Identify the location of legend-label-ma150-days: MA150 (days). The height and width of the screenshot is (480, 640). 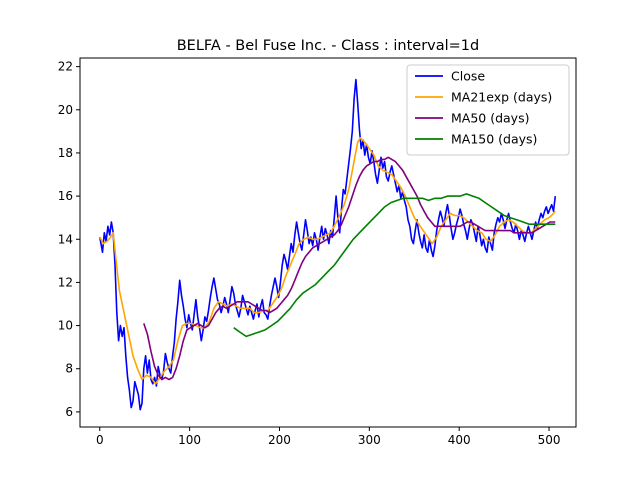
(494, 139).